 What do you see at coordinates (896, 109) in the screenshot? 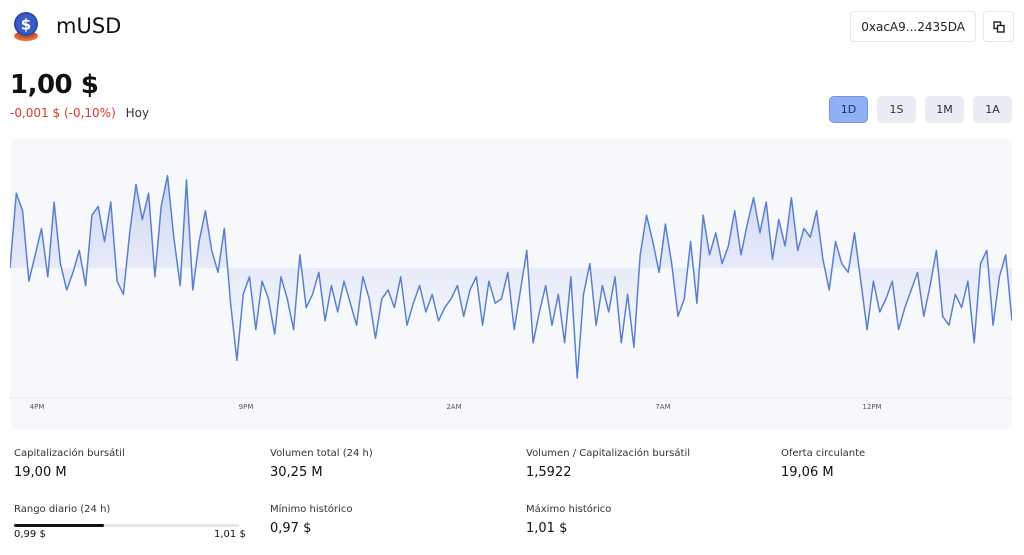
I see `tab-1s: 1S` at bounding box center [896, 109].